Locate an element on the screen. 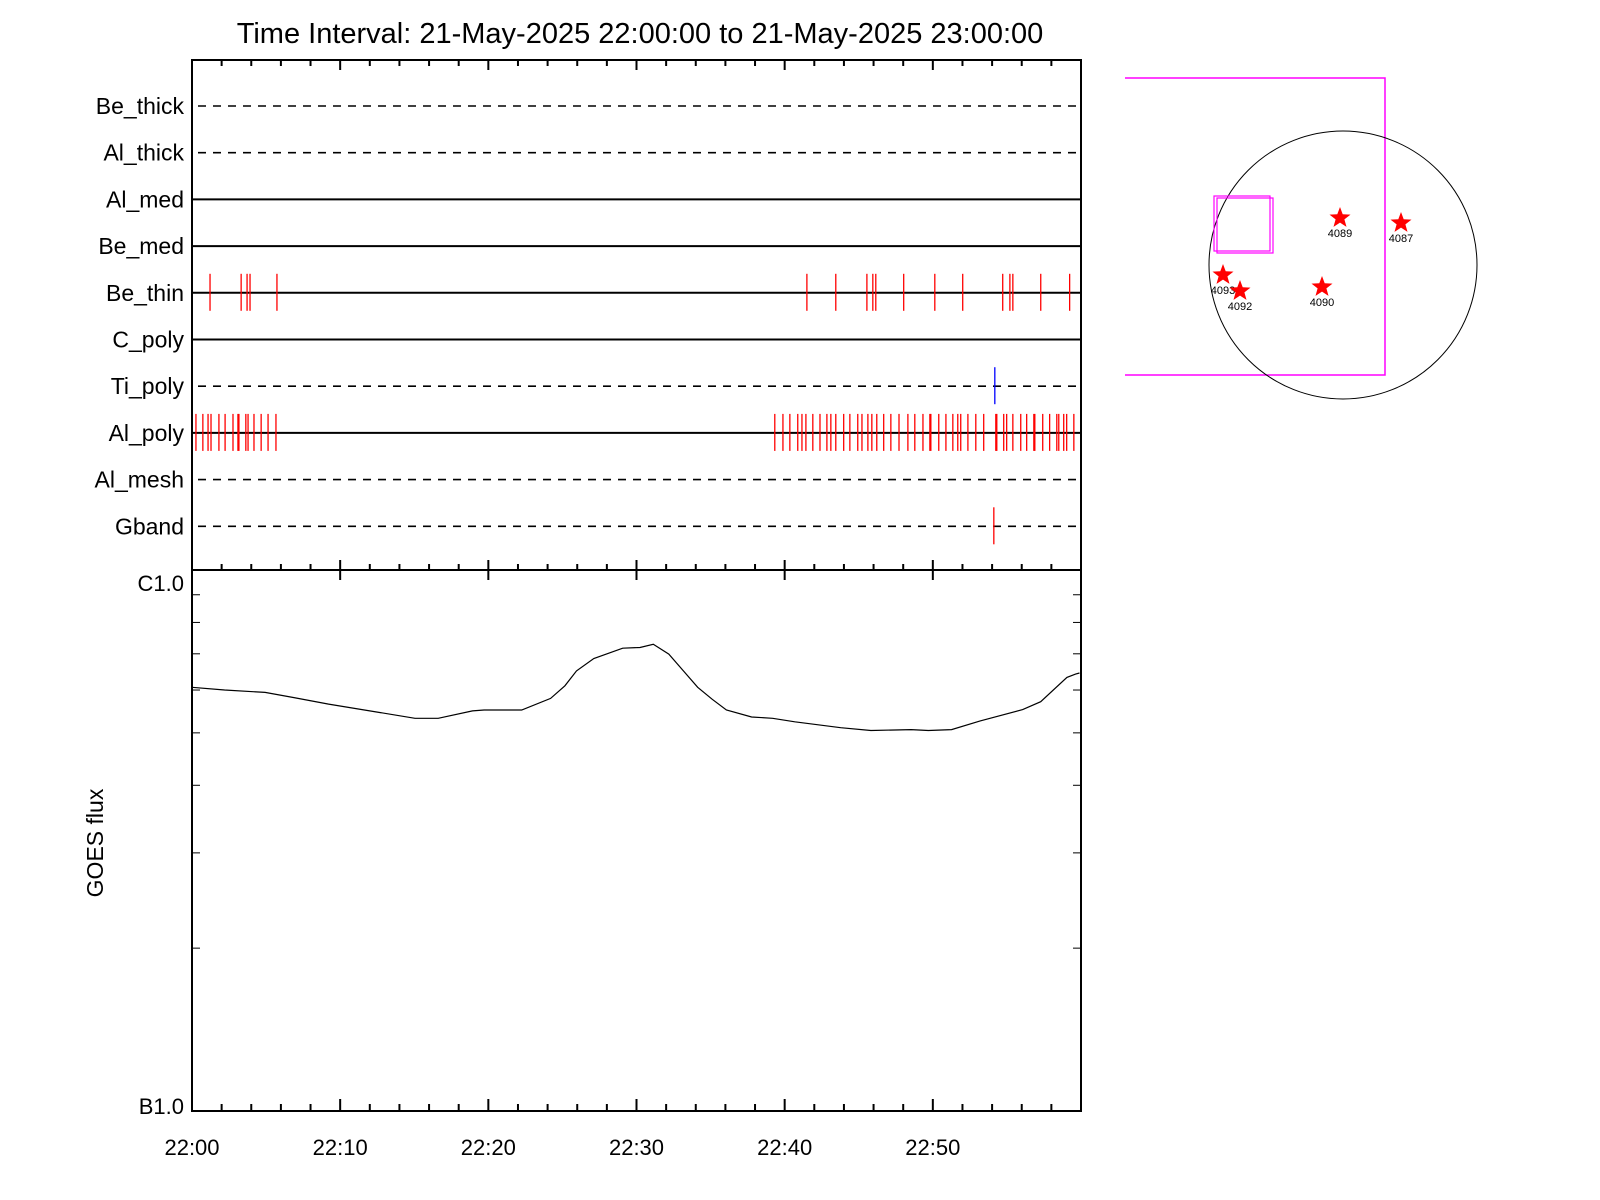 The image size is (1600, 1200). solar-disk-map: 4089 4087 4093 4092 4090 is located at coordinates (1301, 238).